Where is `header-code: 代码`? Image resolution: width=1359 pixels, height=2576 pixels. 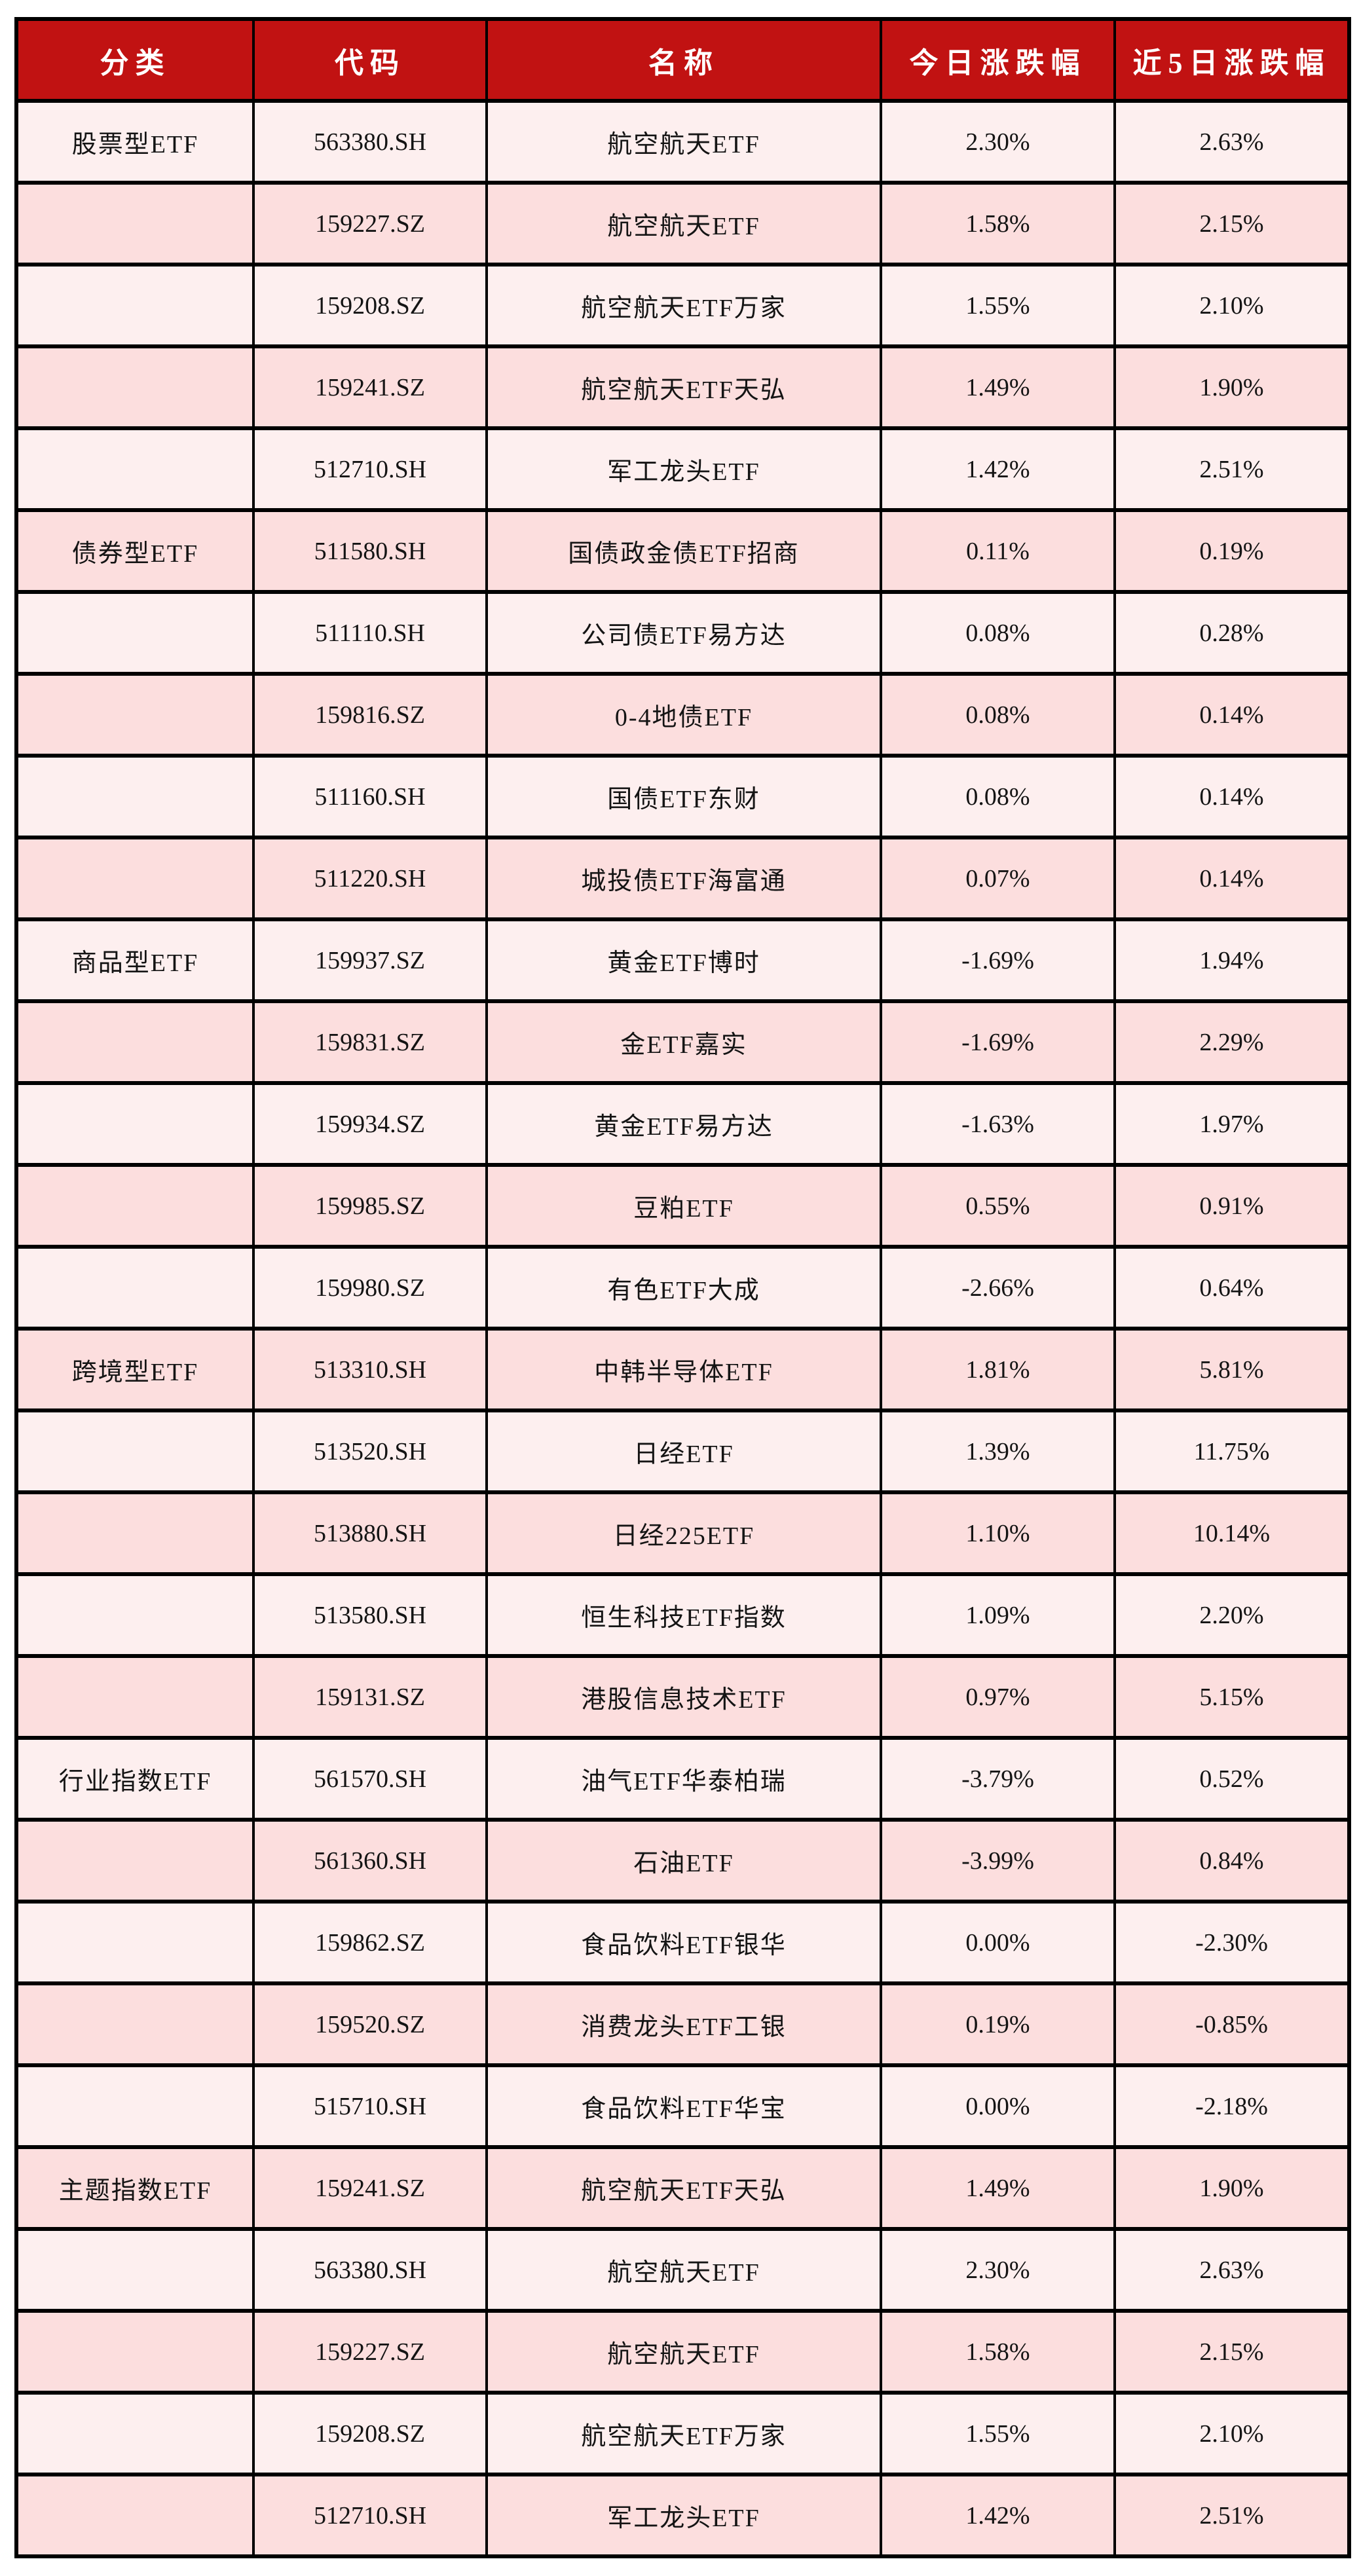 header-code: 代码 is located at coordinates (370, 60).